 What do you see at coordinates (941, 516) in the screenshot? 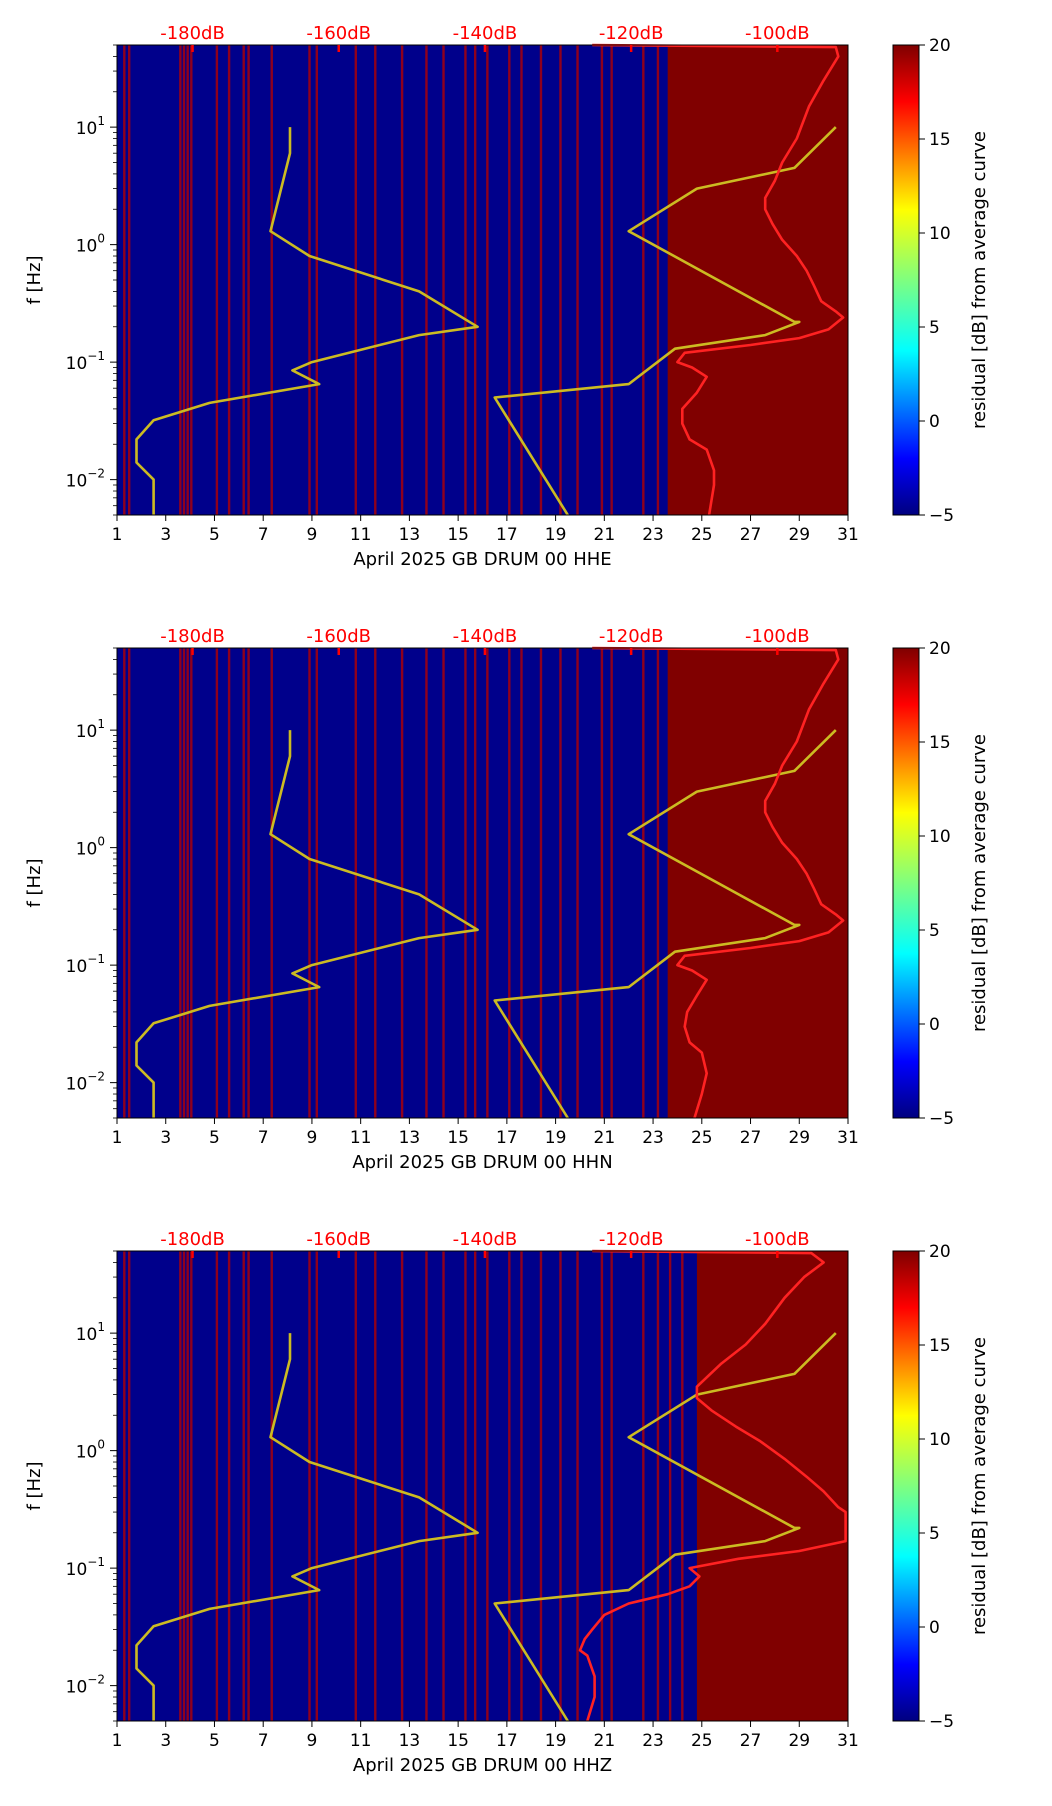
I see `colorbar-tick-label: −5` at bounding box center [941, 516].